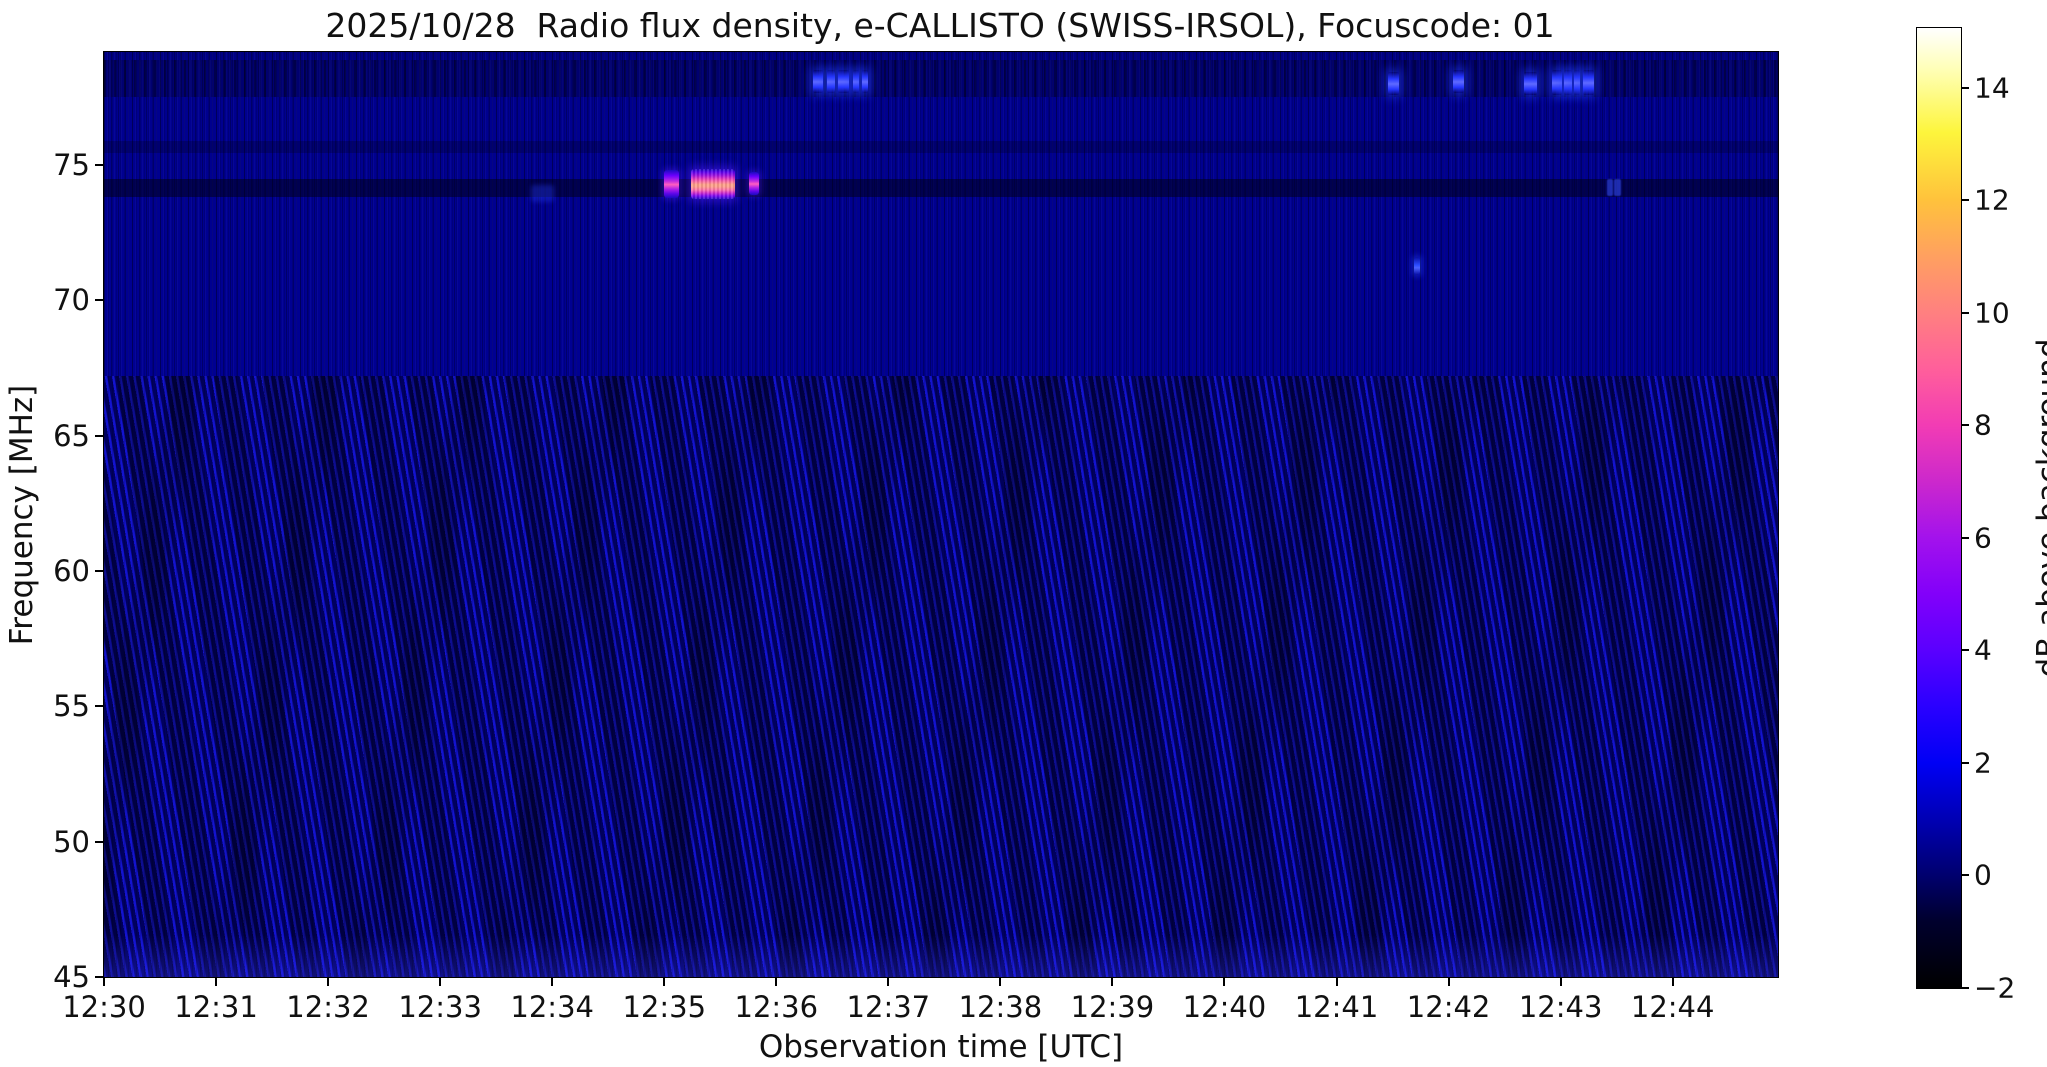 This screenshot has height=1067, width=2047. Describe the element at coordinates (71, 706) in the screenshot. I see `y-tick-label: 55` at that location.